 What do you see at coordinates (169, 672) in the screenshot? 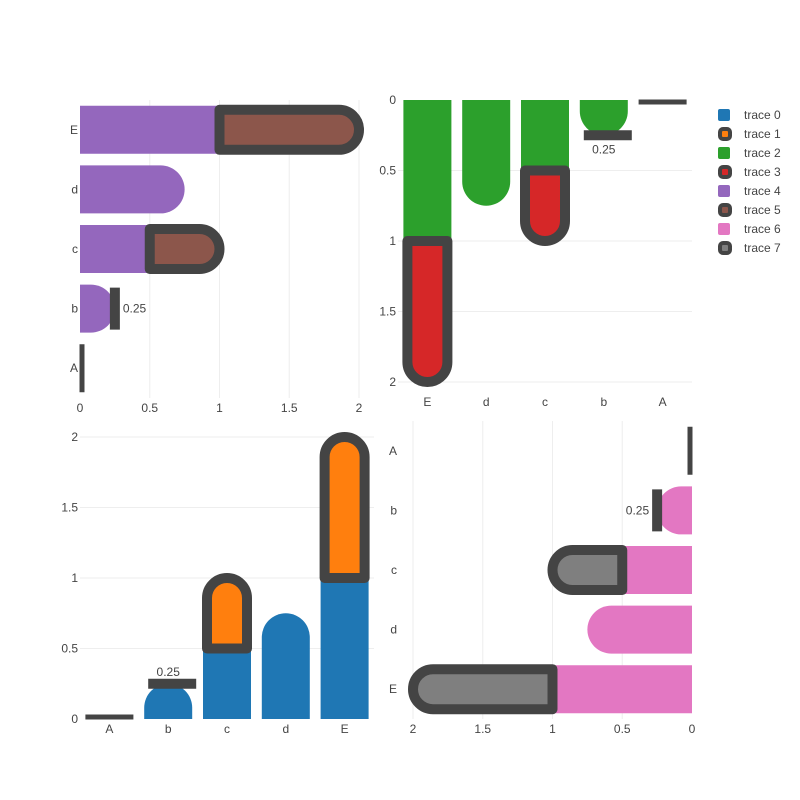
I see `data-label-trace1-b: 0.25` at bounding box center [169, 672].